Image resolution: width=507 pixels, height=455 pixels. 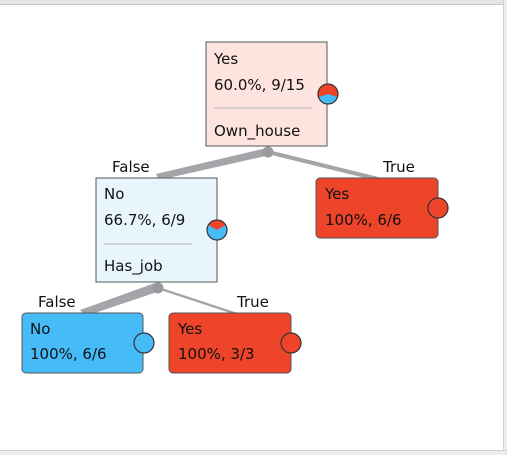 What do you see at coordinates (398, 167) in the screenshot?
I see `edge-label-root-true: True` at bounding box center [398, 167].